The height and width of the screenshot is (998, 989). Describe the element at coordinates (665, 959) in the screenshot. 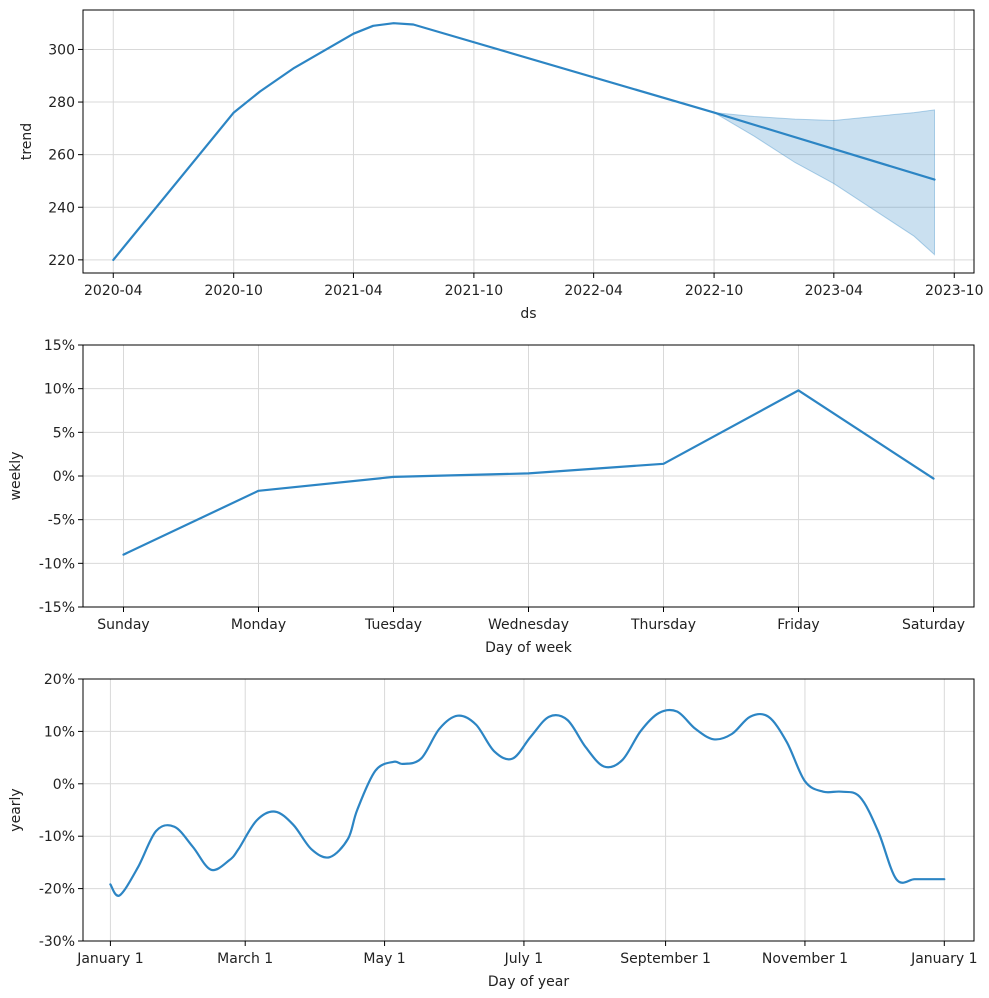

I see `x-tick-label: September 1` at that location.